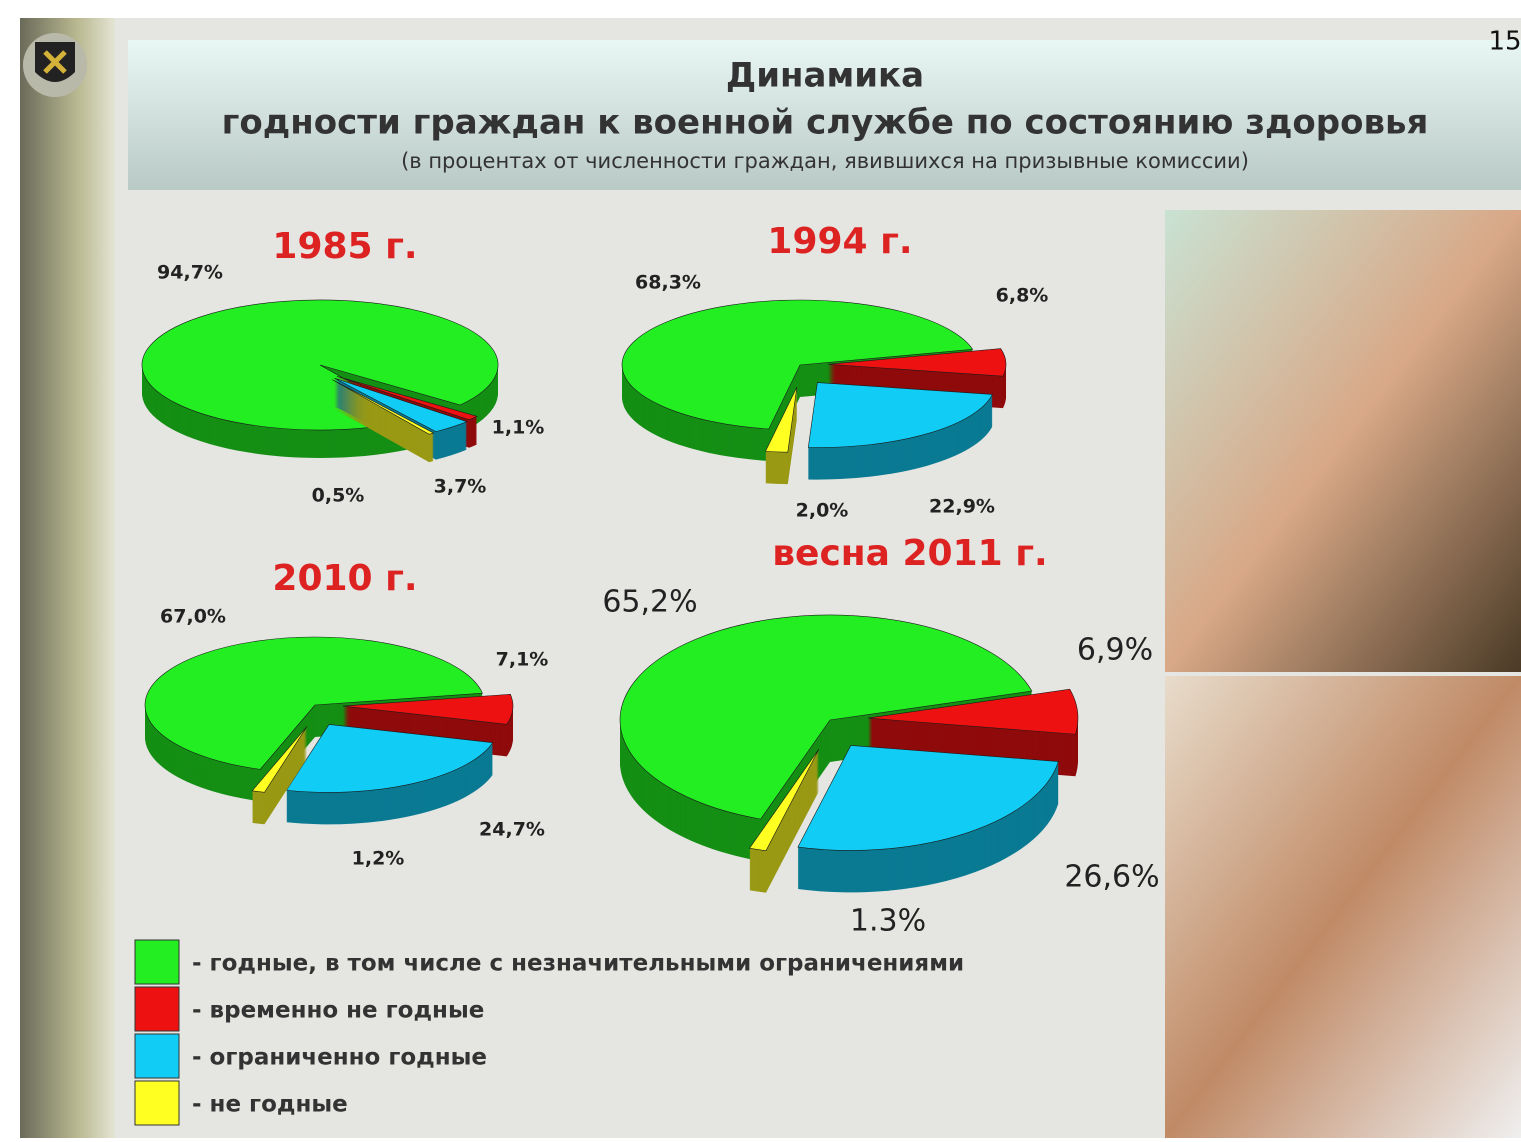 Image resolution: width=1521 pixels, height=1142 pixels. I want to click on legend-label: - ограниченно годные, so click(339, 1058).